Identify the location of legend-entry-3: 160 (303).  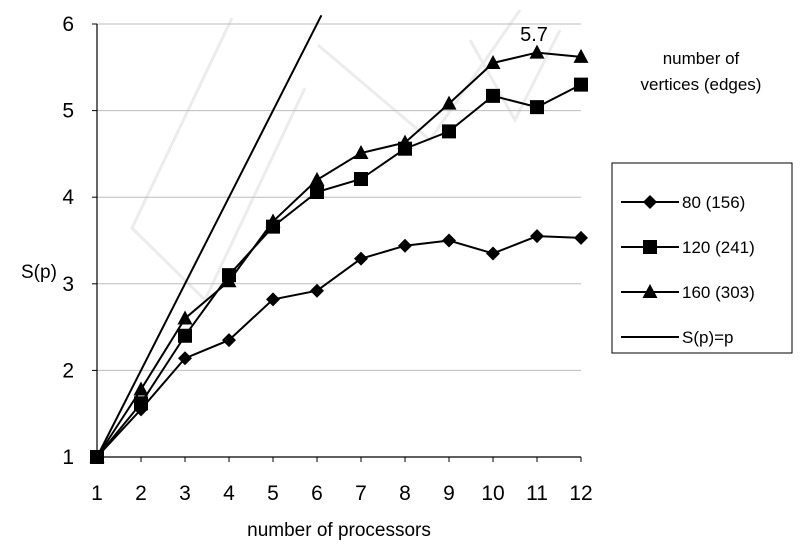
(688, 292).